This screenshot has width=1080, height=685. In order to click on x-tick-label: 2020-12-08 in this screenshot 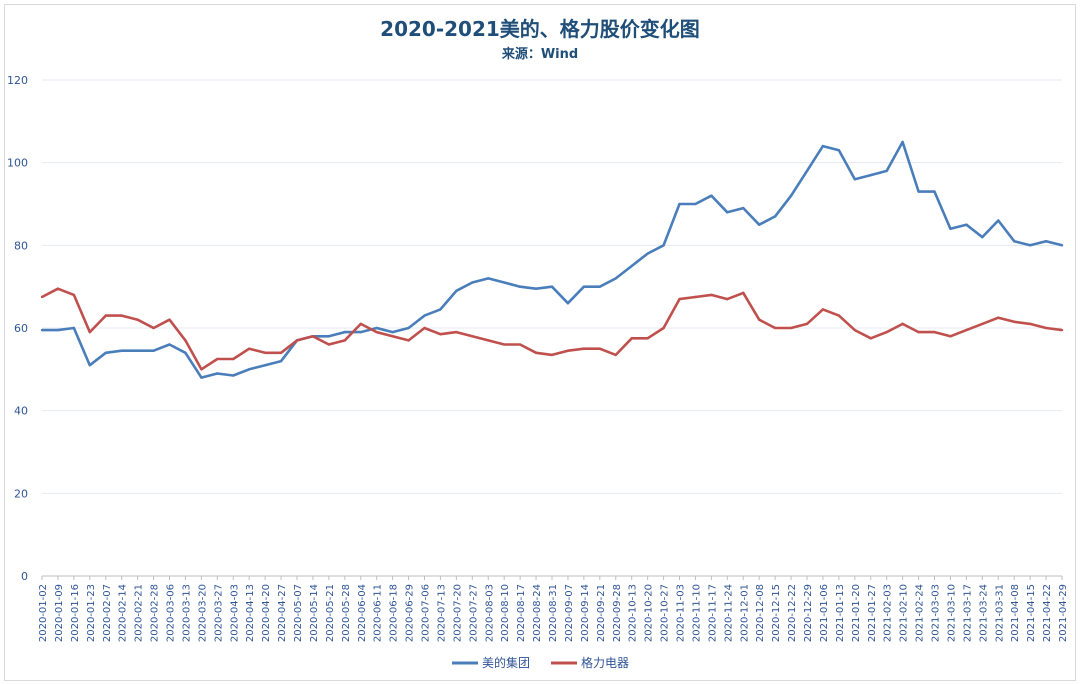, I will do `click(760, 613)`.